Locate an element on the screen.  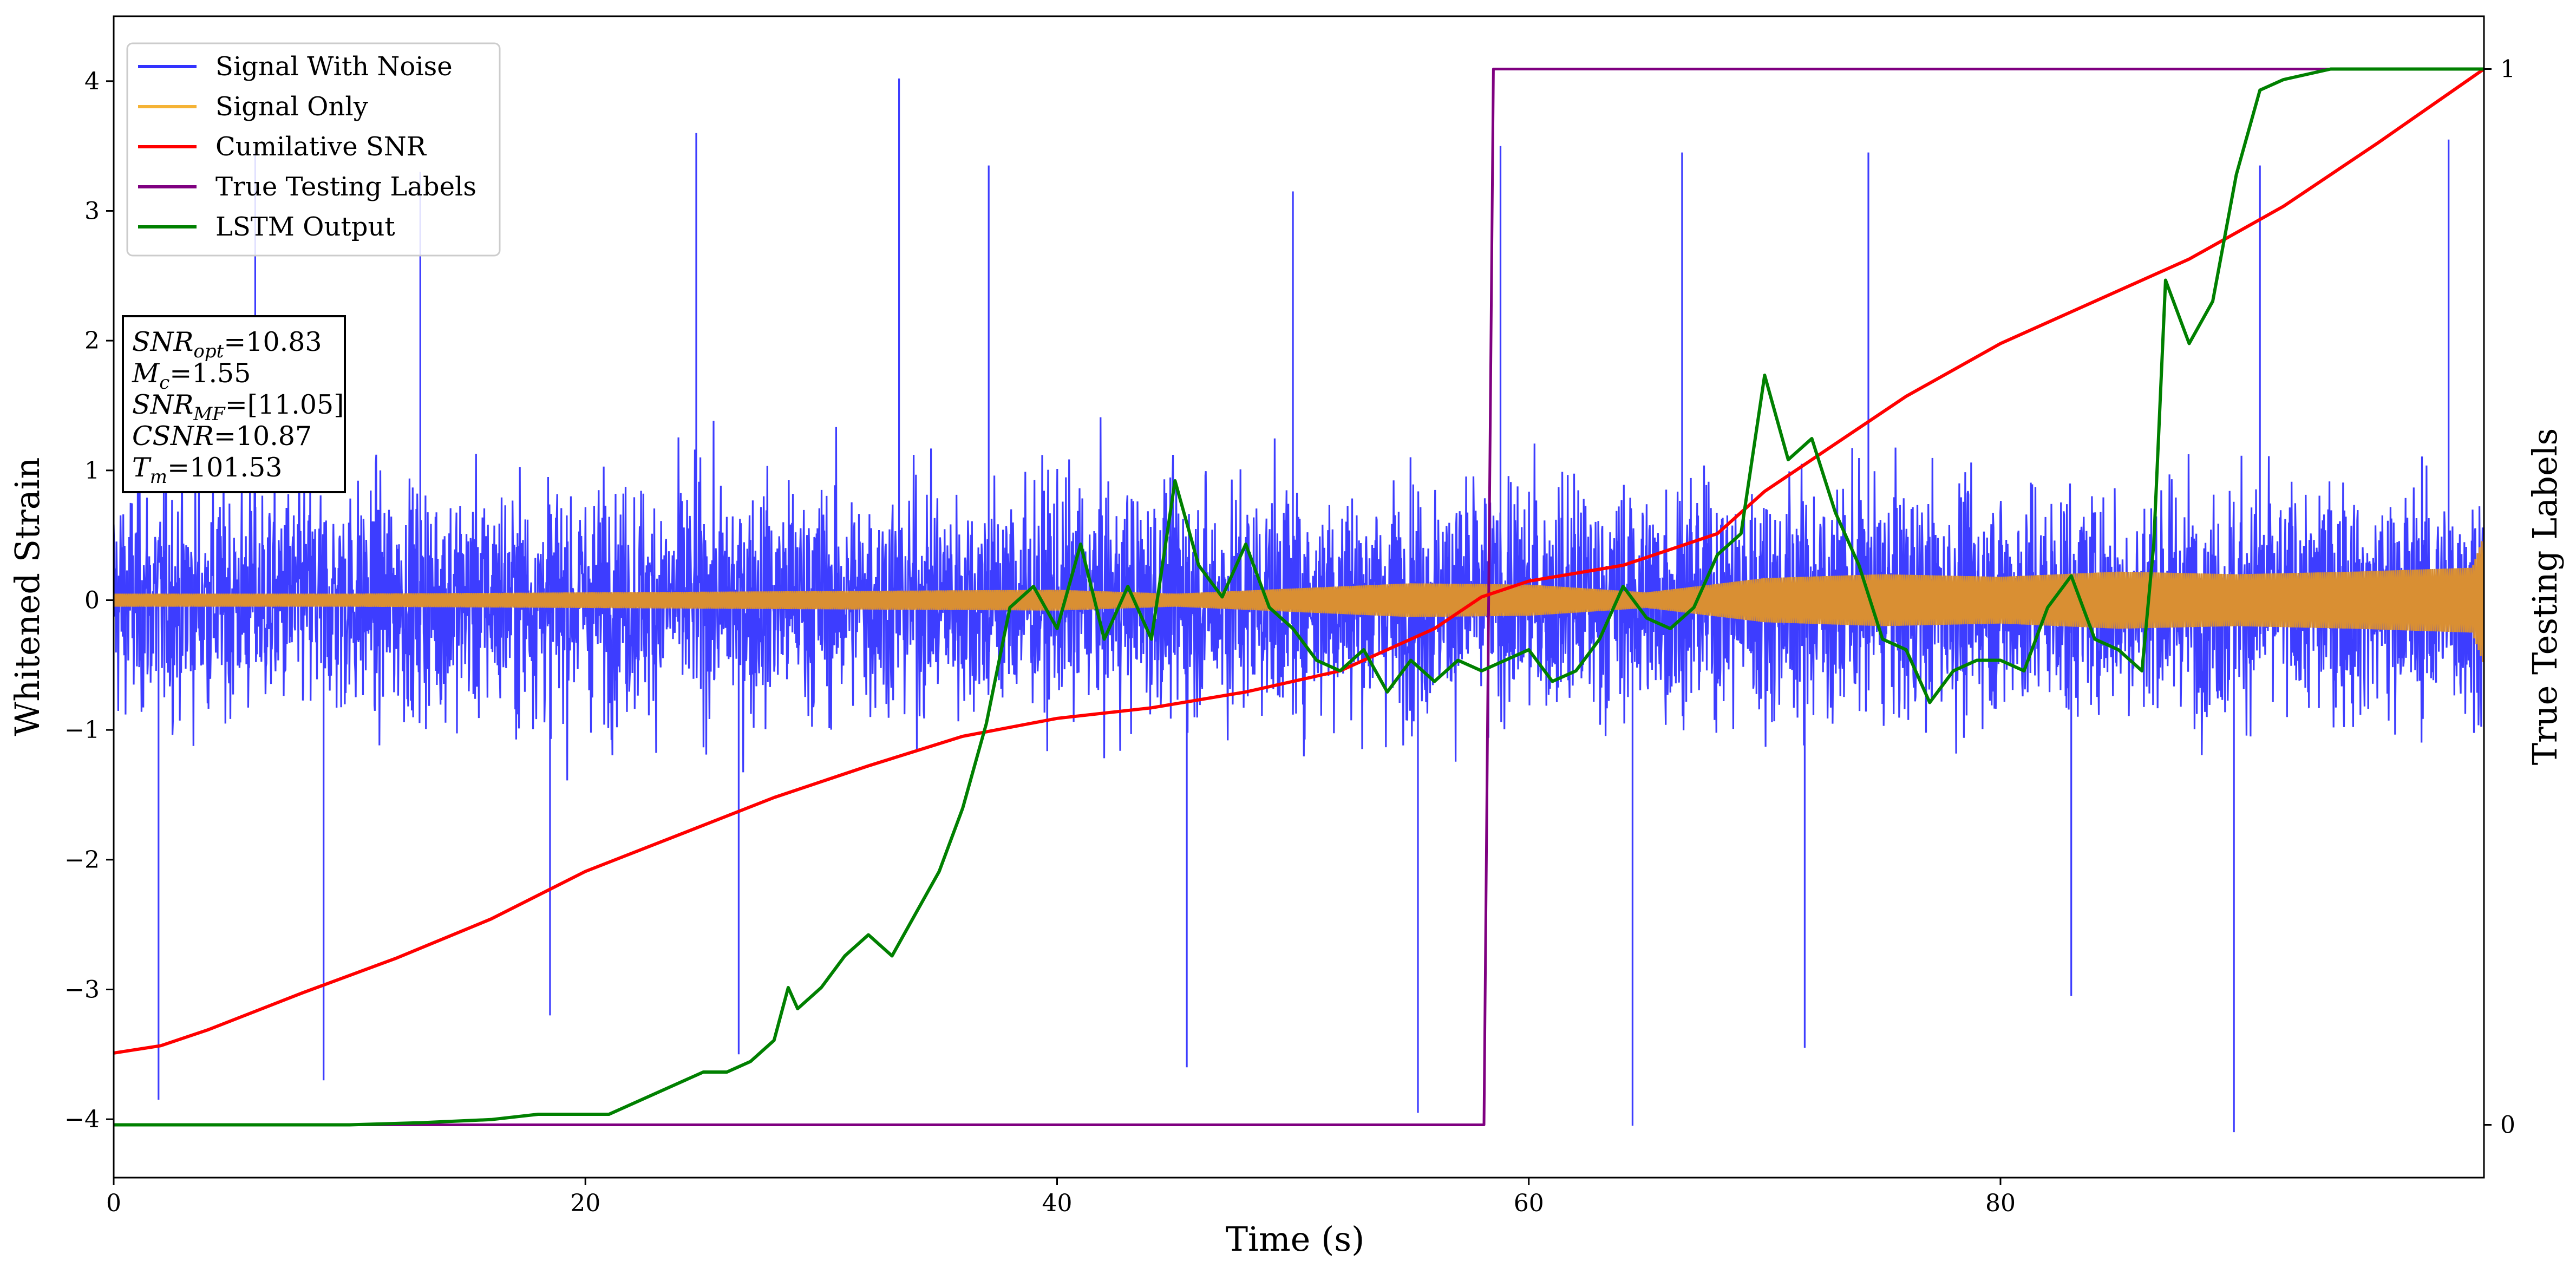
signal-only-line is located at coordinates (1299, 598).